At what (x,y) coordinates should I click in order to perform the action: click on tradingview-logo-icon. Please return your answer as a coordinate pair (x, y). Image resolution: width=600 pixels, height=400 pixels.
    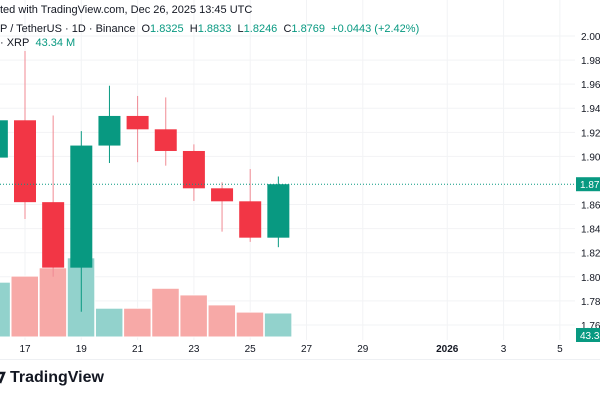
    Looking at the image, I should click on (3, 377).